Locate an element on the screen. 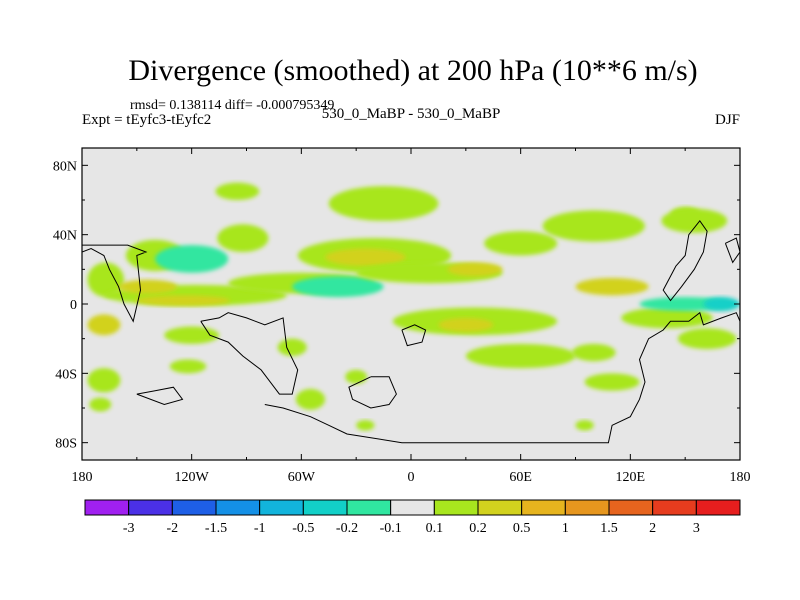 The image size is (800, 600). x-tick-label-3: 0 is located at coordinates (411, 477).